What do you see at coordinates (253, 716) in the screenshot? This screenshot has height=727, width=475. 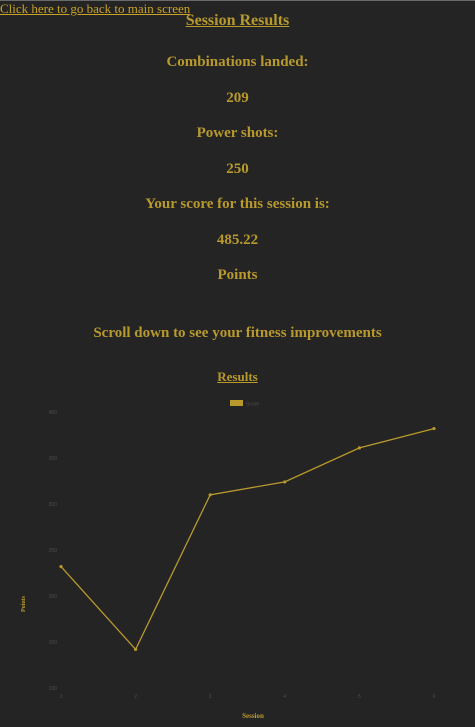 I see `x-axis-label: Session` at bounding box center [253, 716].